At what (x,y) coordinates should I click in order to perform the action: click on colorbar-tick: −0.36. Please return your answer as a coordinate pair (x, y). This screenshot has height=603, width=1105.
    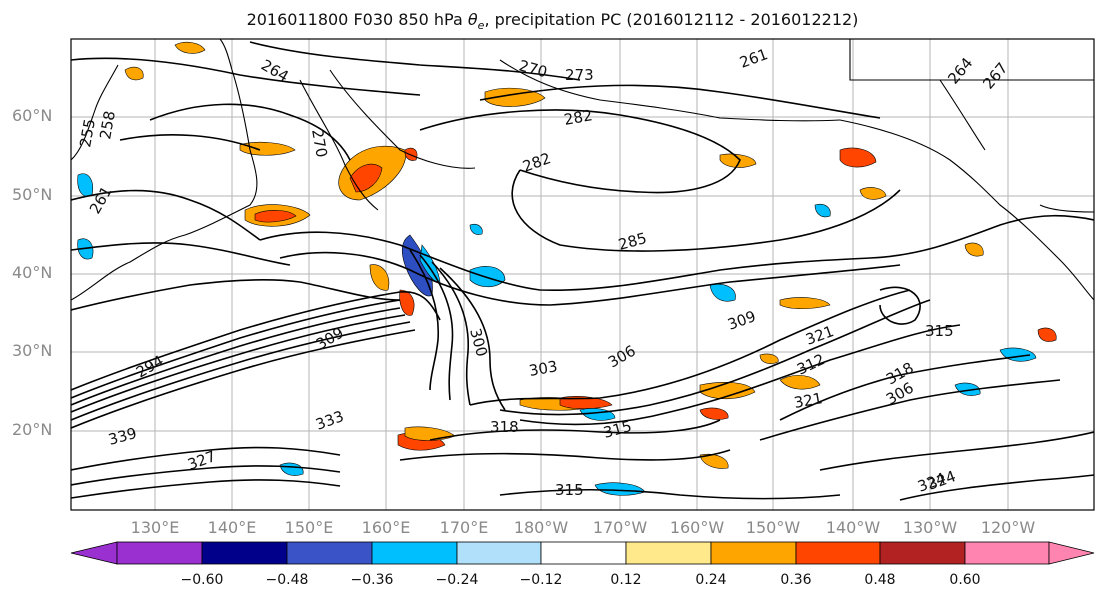
    Looking at the image, I should click on (372, 580).